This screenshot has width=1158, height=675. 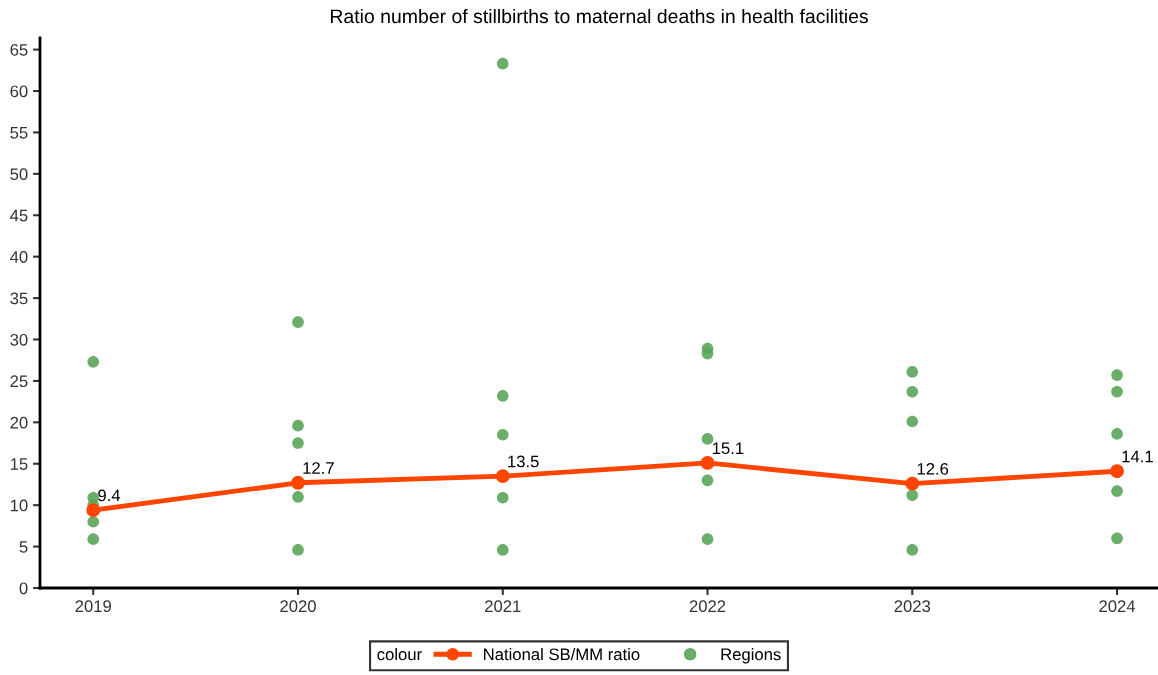 I want to click on y-tick-label: 30, so click(x=19, y=339).